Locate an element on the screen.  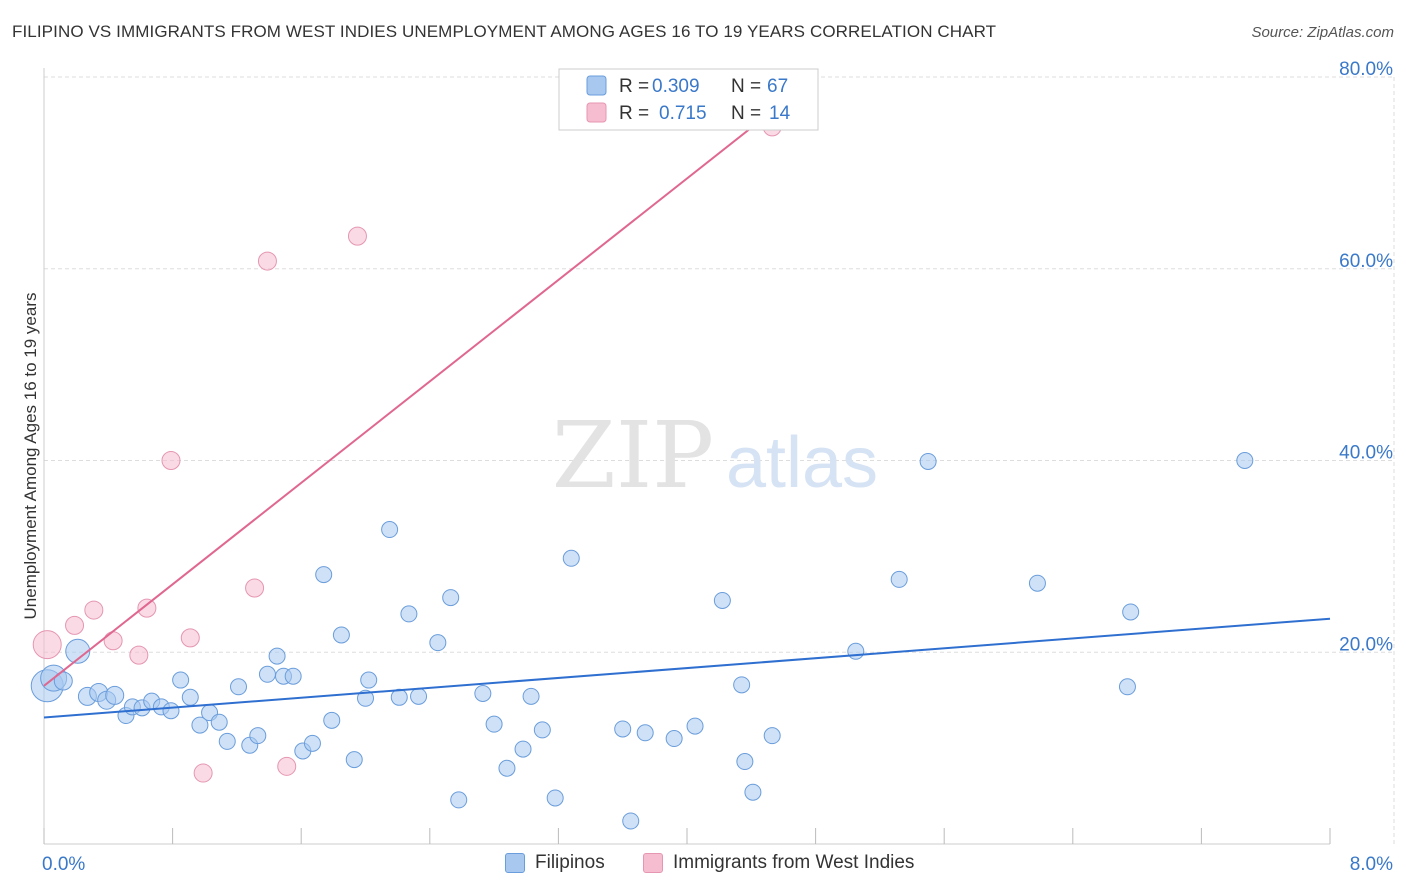
y-tick-label: 60.0% is located at coordinates (1366, 261).